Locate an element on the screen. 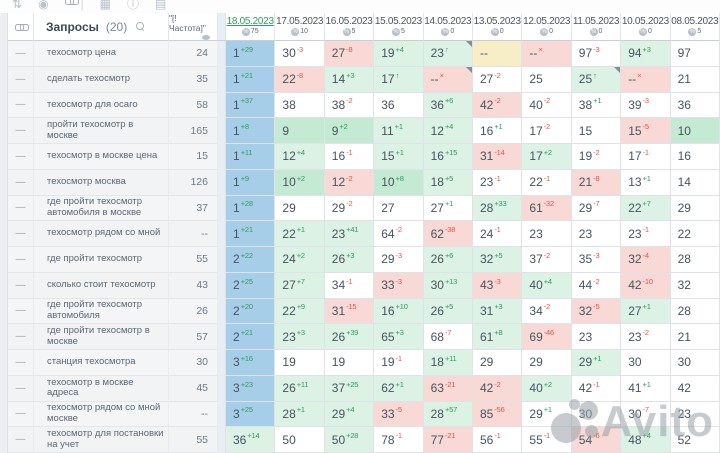 The image size is (720, 453). position-cell: 97 is located at coordinates (695, 54).